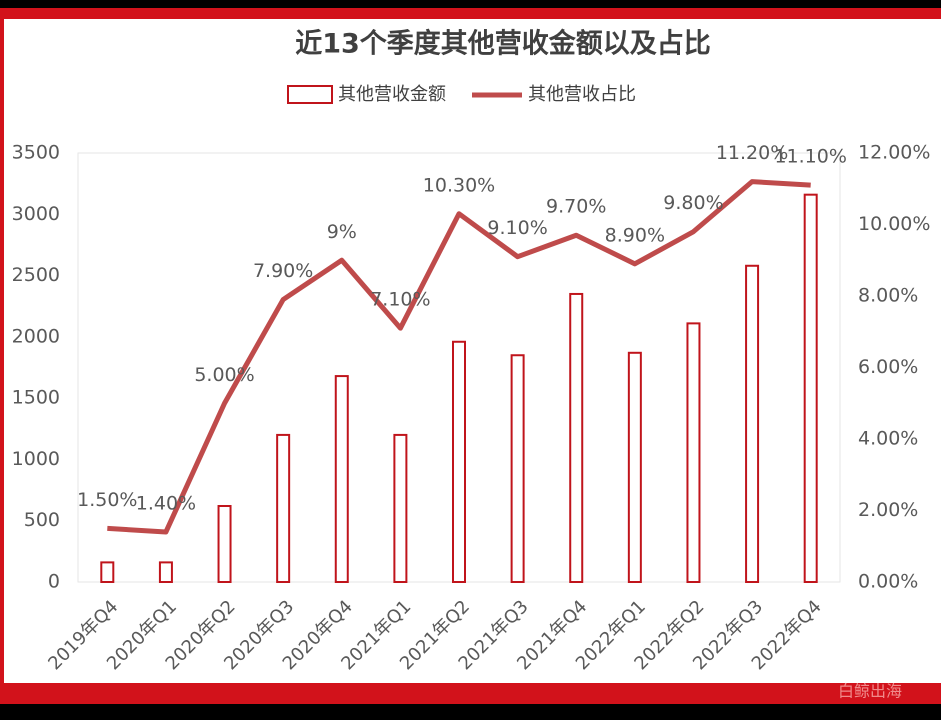 Image resolution: width=941 pixels, height=720 pixels. I want to click on legend-swatch-bar, so click(310, 94).